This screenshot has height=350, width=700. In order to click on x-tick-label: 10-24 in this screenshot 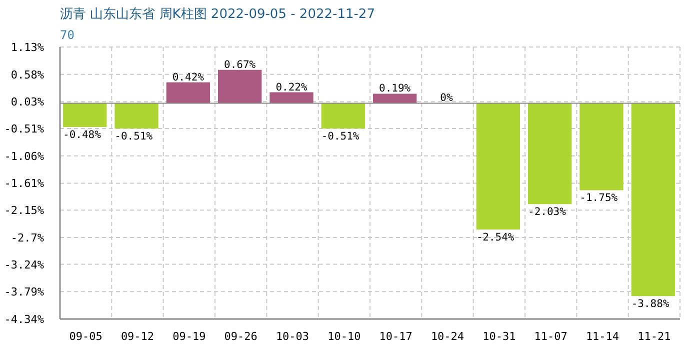, I will do `click(447, 336)`.